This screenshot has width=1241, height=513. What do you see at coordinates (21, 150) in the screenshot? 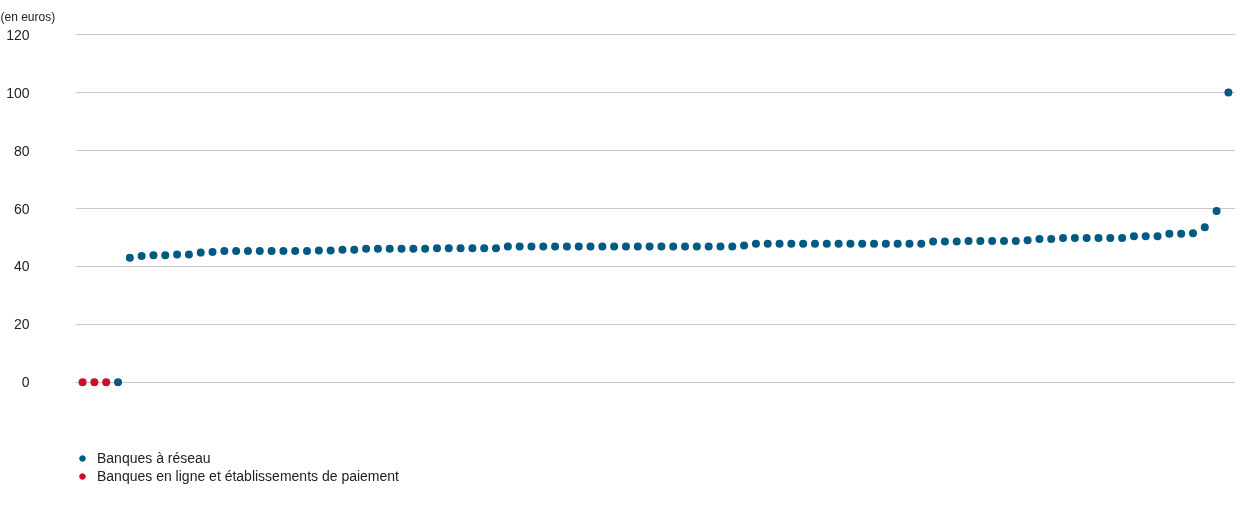
I see `y-tick-label: 80` at bounding box center [21, 150].